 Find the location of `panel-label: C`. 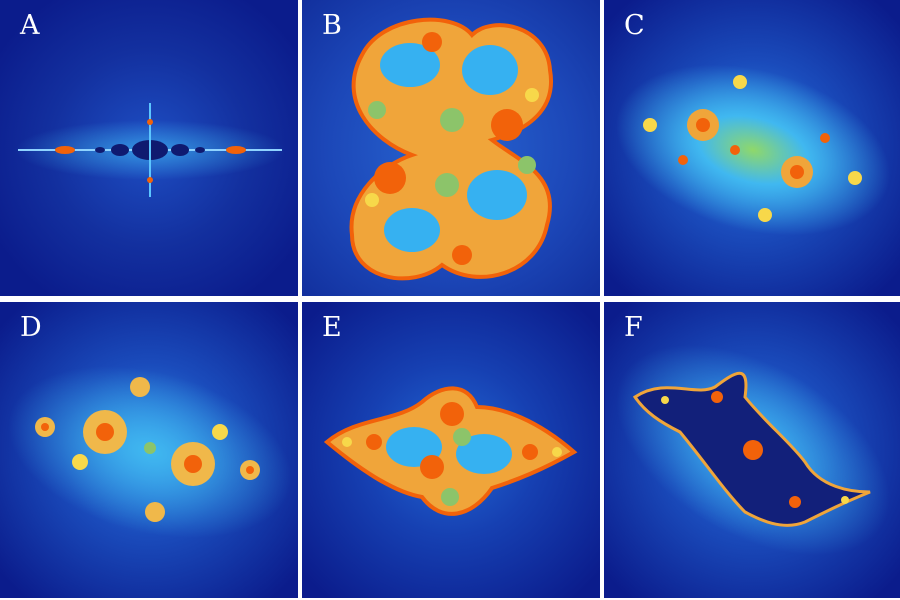

panel-label: C is located at coordinates (634, 25).